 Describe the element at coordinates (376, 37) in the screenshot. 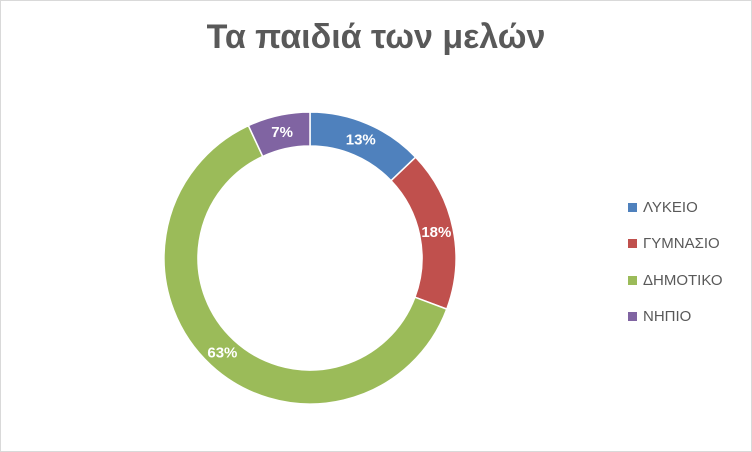

I see `chart-title: Τα παιδιά των μελών` at that location.